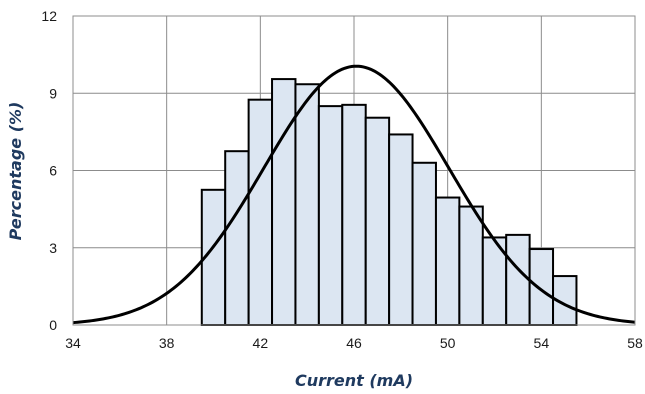  Describe the element at coordinates (49, 16) in the screenshot. I see `y-tick-label: 12` at that location.